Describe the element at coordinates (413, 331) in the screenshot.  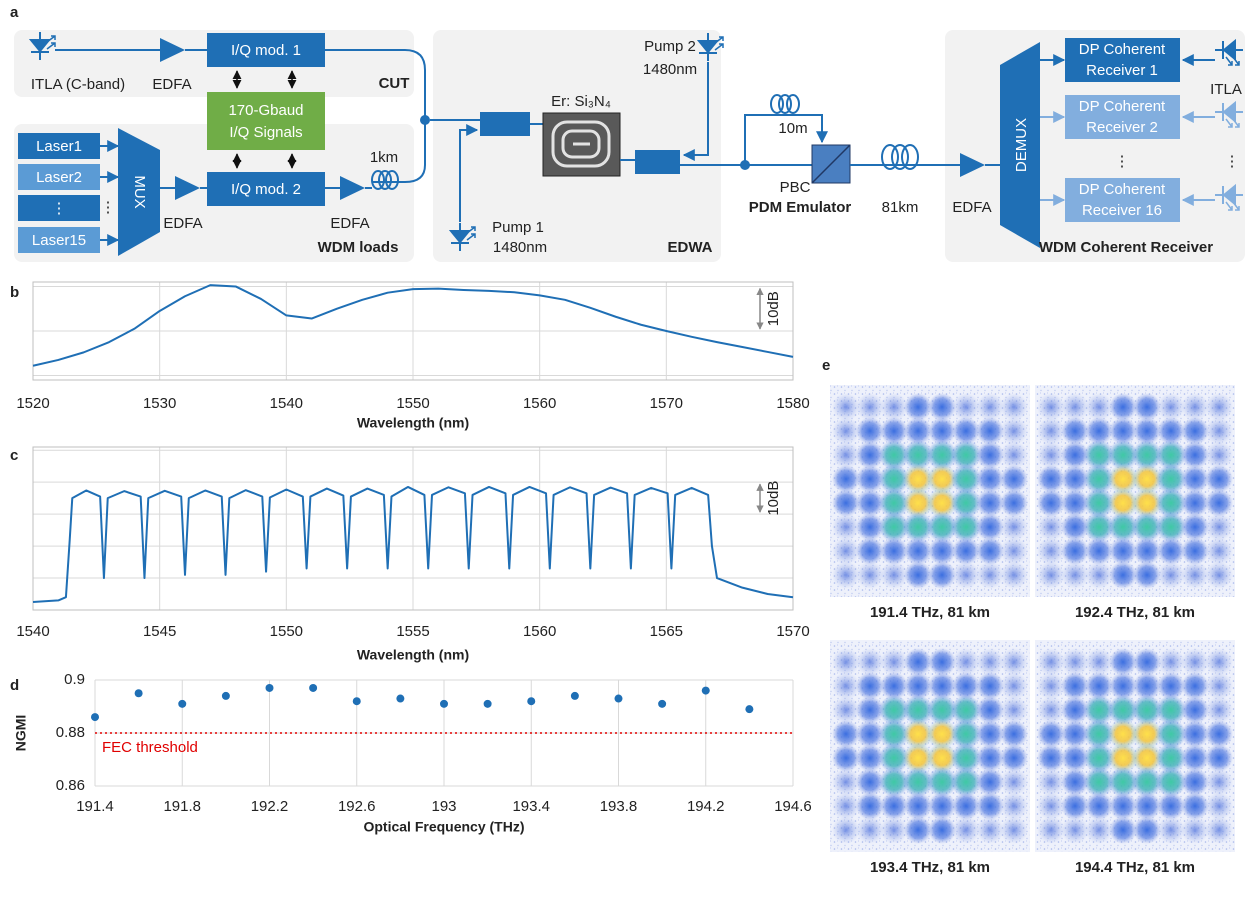
I see `plot-border` at that location.